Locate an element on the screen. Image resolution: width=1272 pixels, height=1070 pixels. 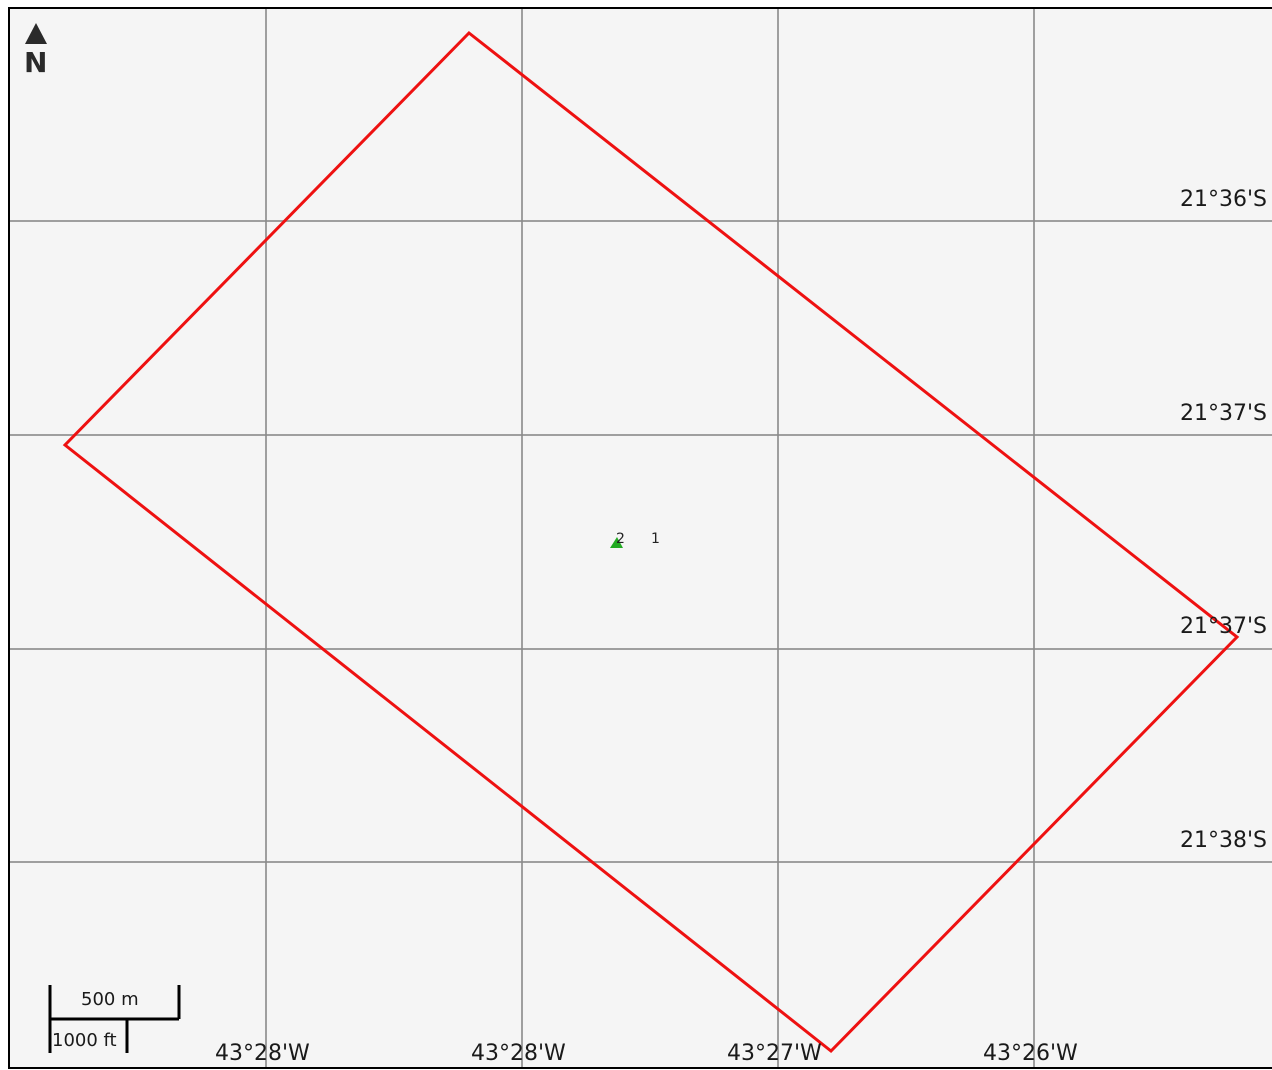
longitude-label: 43°26'W is located at coordinates (1030, 1053).